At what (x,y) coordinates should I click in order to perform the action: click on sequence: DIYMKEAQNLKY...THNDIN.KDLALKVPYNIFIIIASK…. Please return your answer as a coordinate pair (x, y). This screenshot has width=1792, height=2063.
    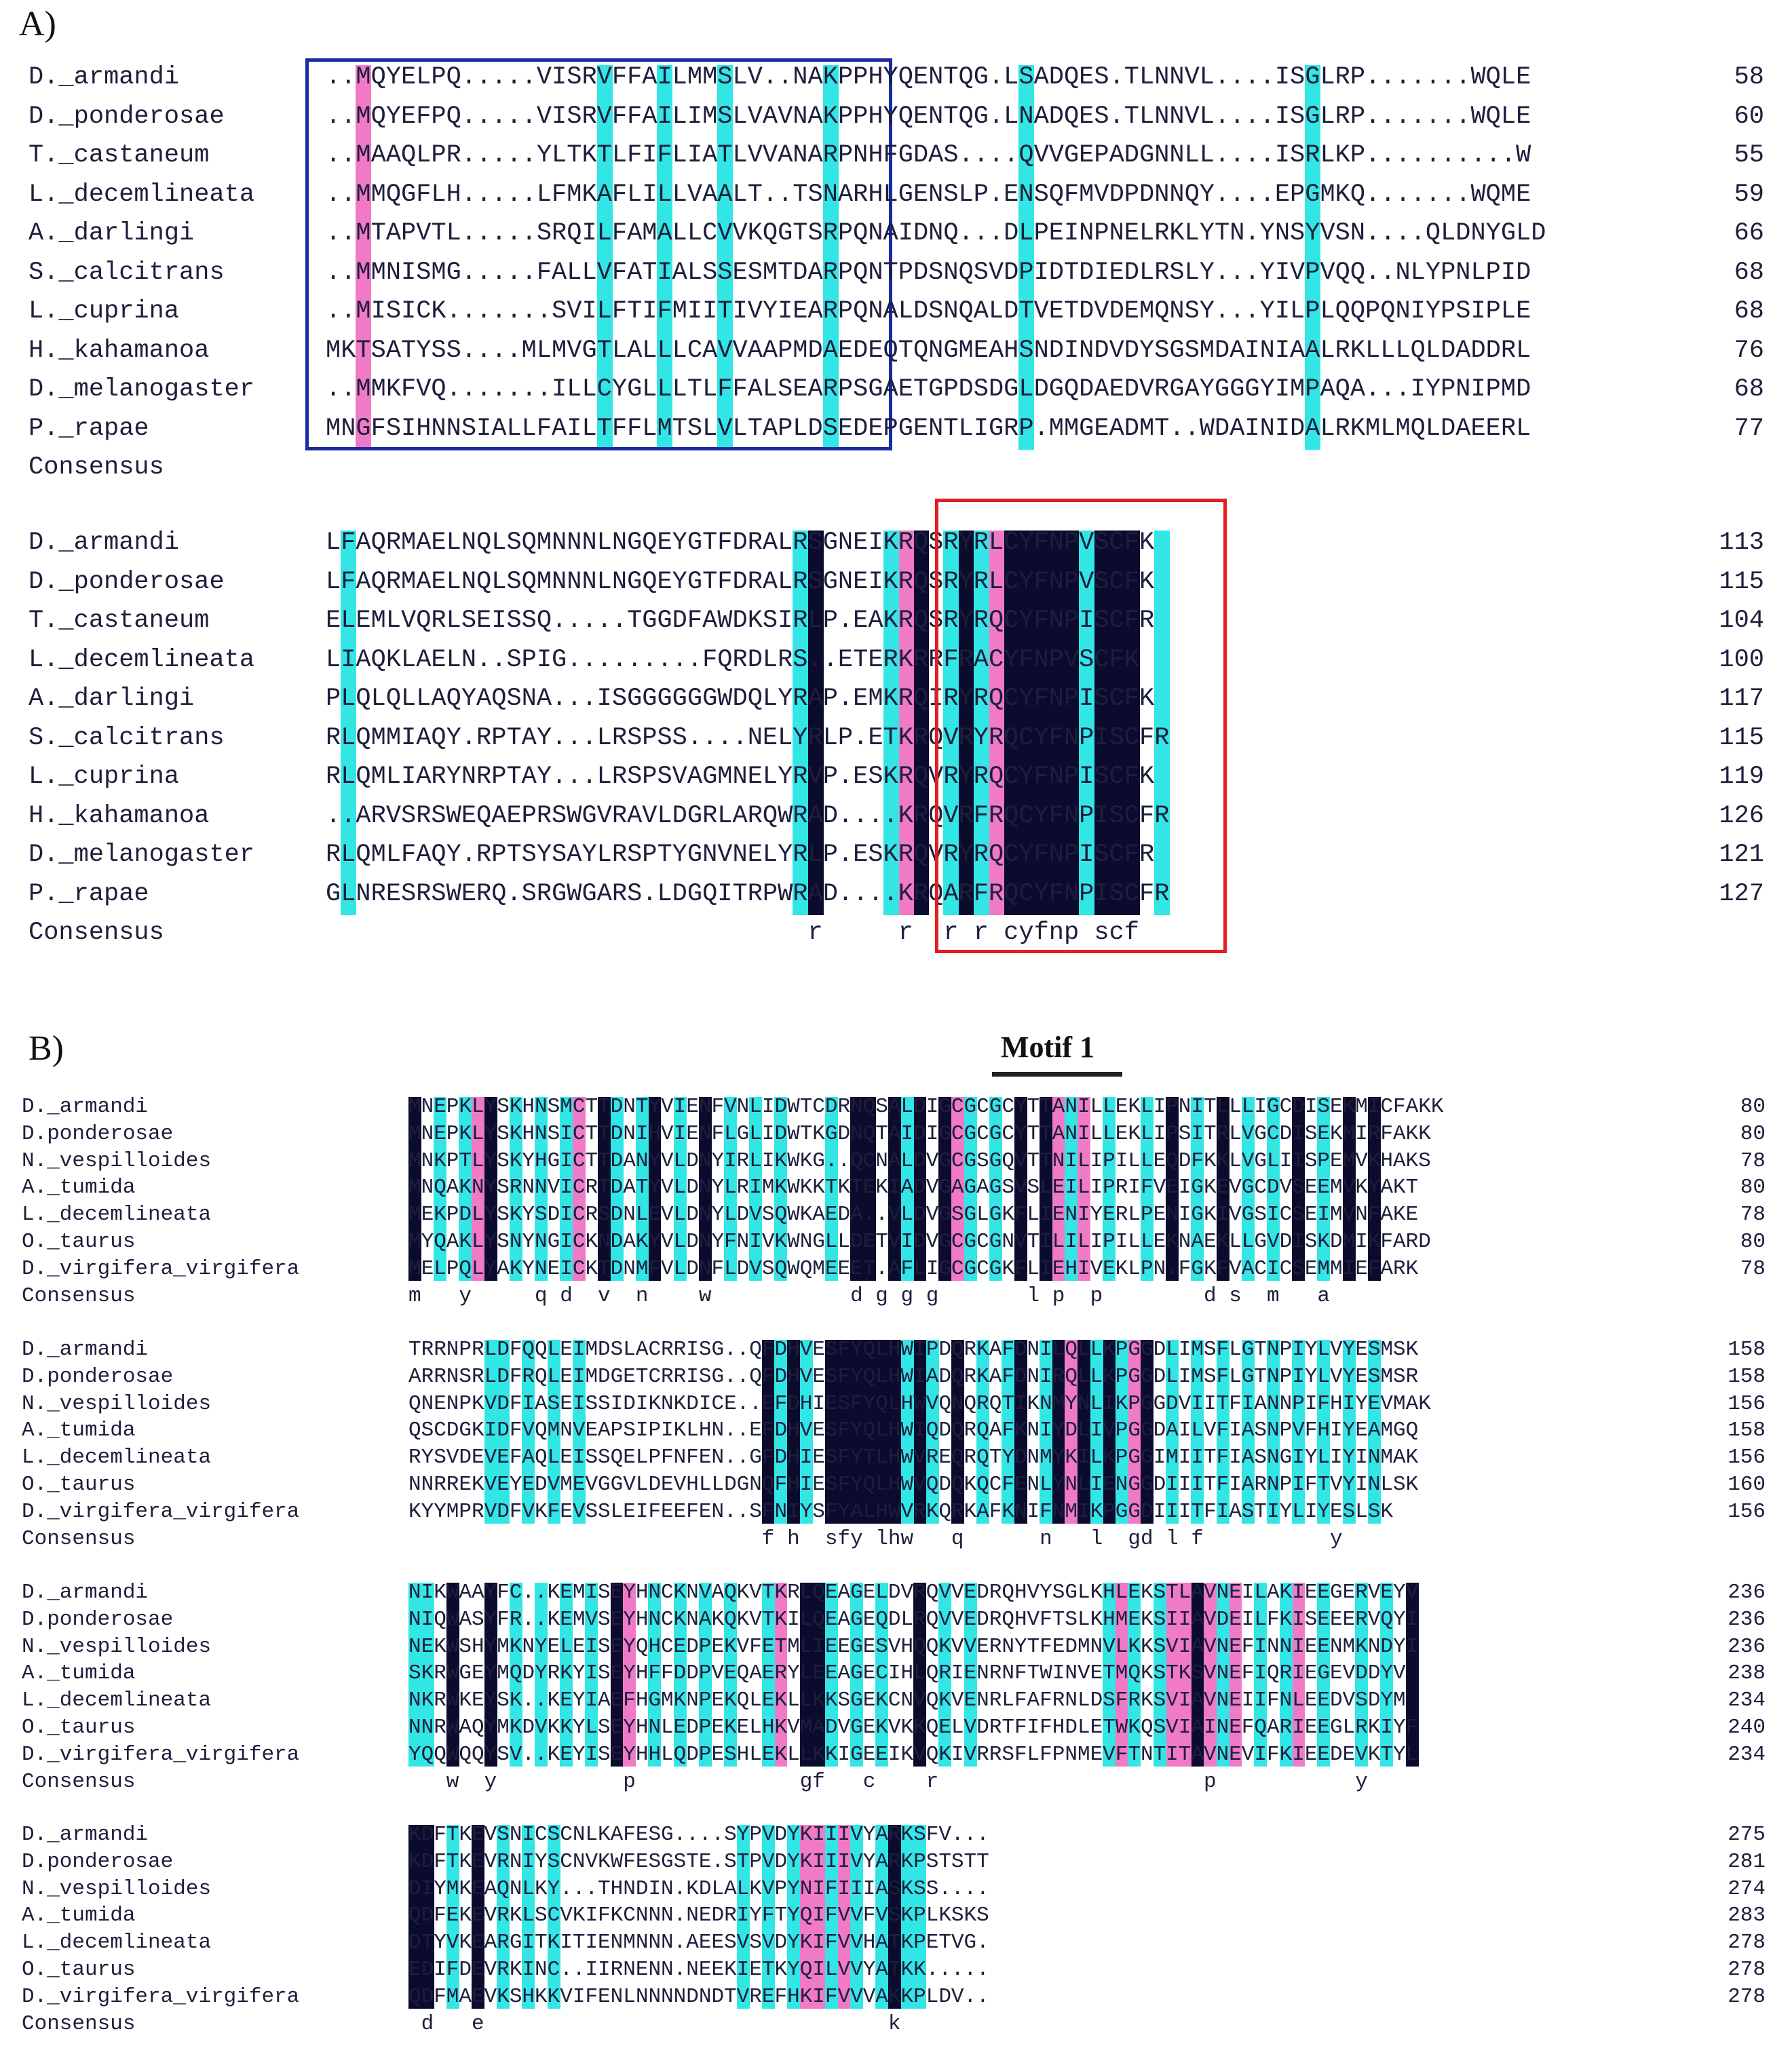
    Looking at the image, I should click on (698, 1888).